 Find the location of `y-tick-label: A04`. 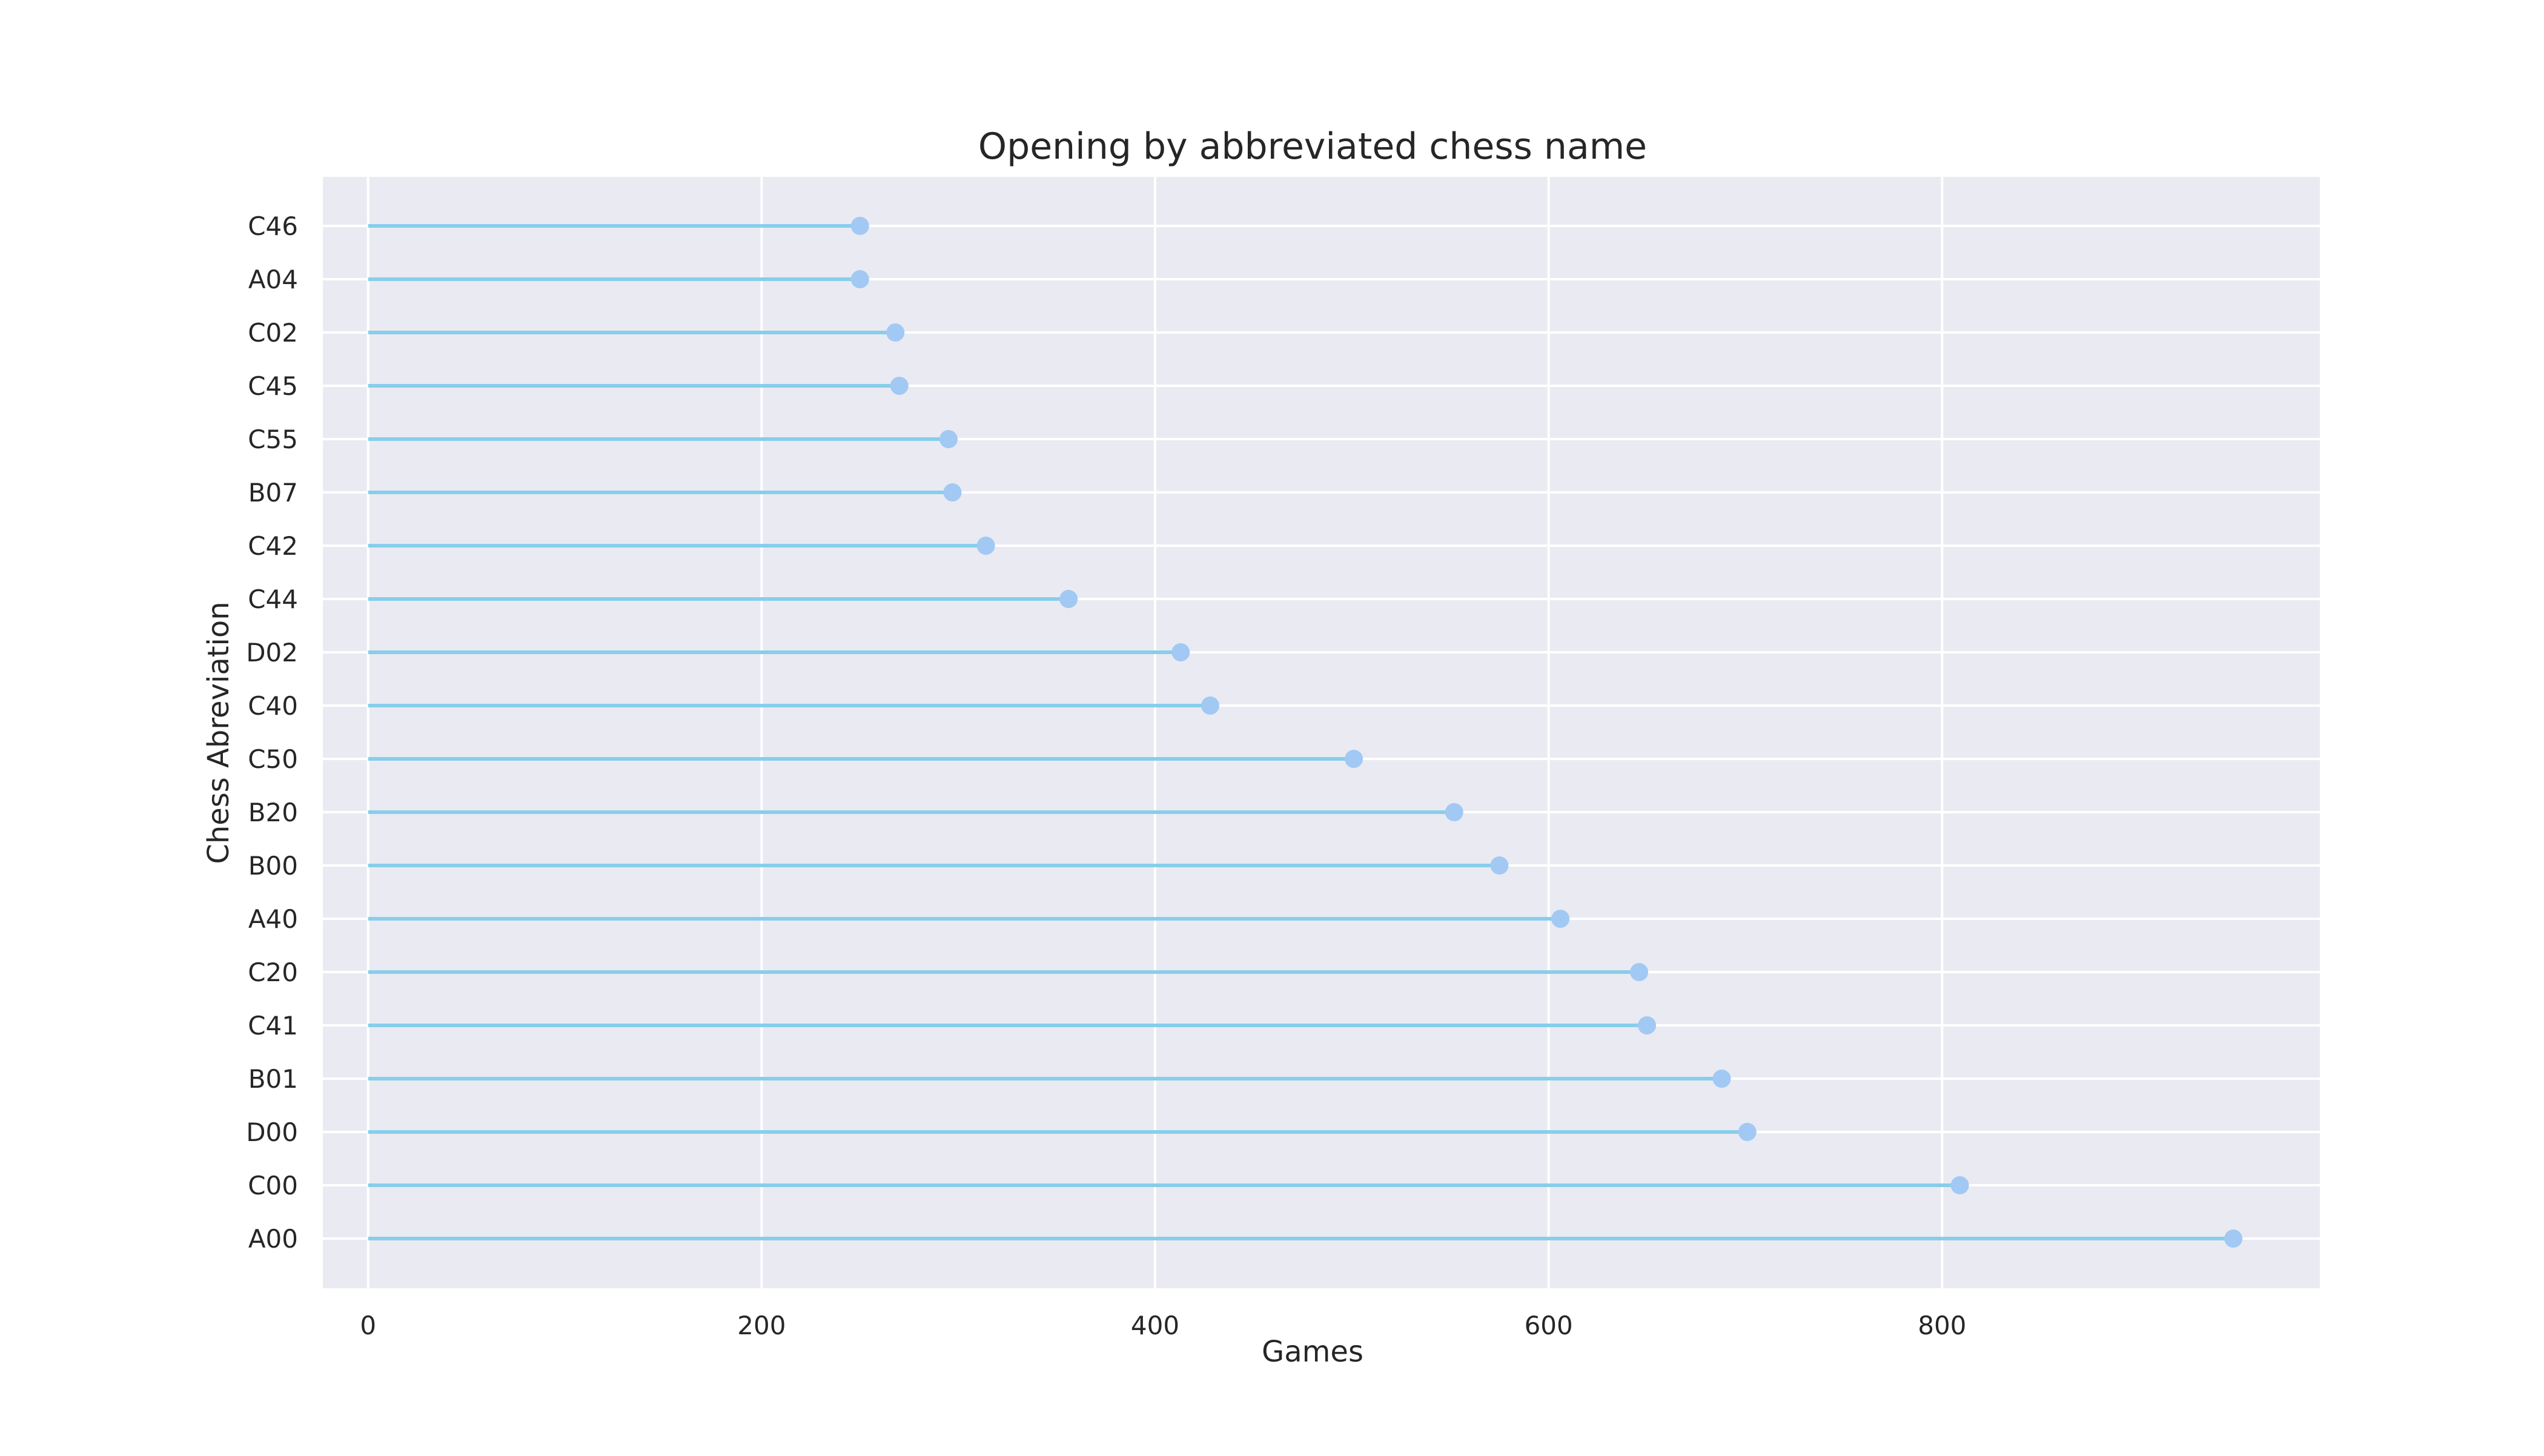

y-tick-label: A04 is located at coordinates (273, 279).